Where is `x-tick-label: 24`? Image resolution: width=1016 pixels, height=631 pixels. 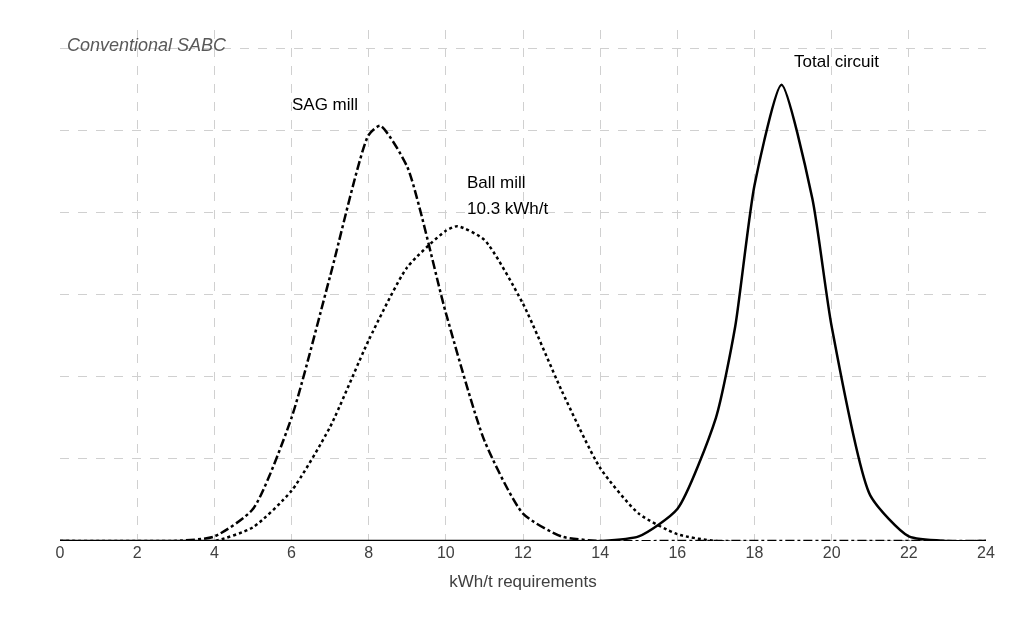 x-tick-label: 24 is located at coordinates (986, 552).